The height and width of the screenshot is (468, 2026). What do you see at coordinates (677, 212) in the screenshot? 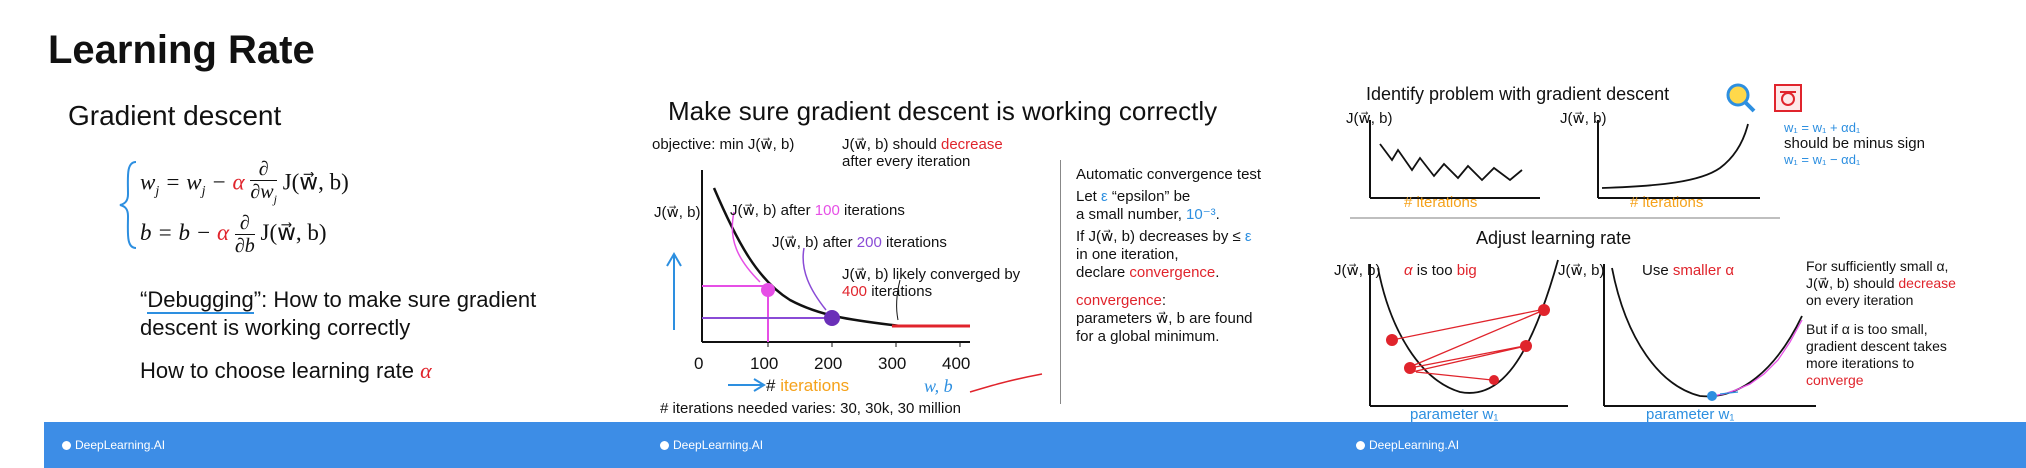
I see `y-axis-label: J(w⃗, b)` at bounding box center [677, 212].